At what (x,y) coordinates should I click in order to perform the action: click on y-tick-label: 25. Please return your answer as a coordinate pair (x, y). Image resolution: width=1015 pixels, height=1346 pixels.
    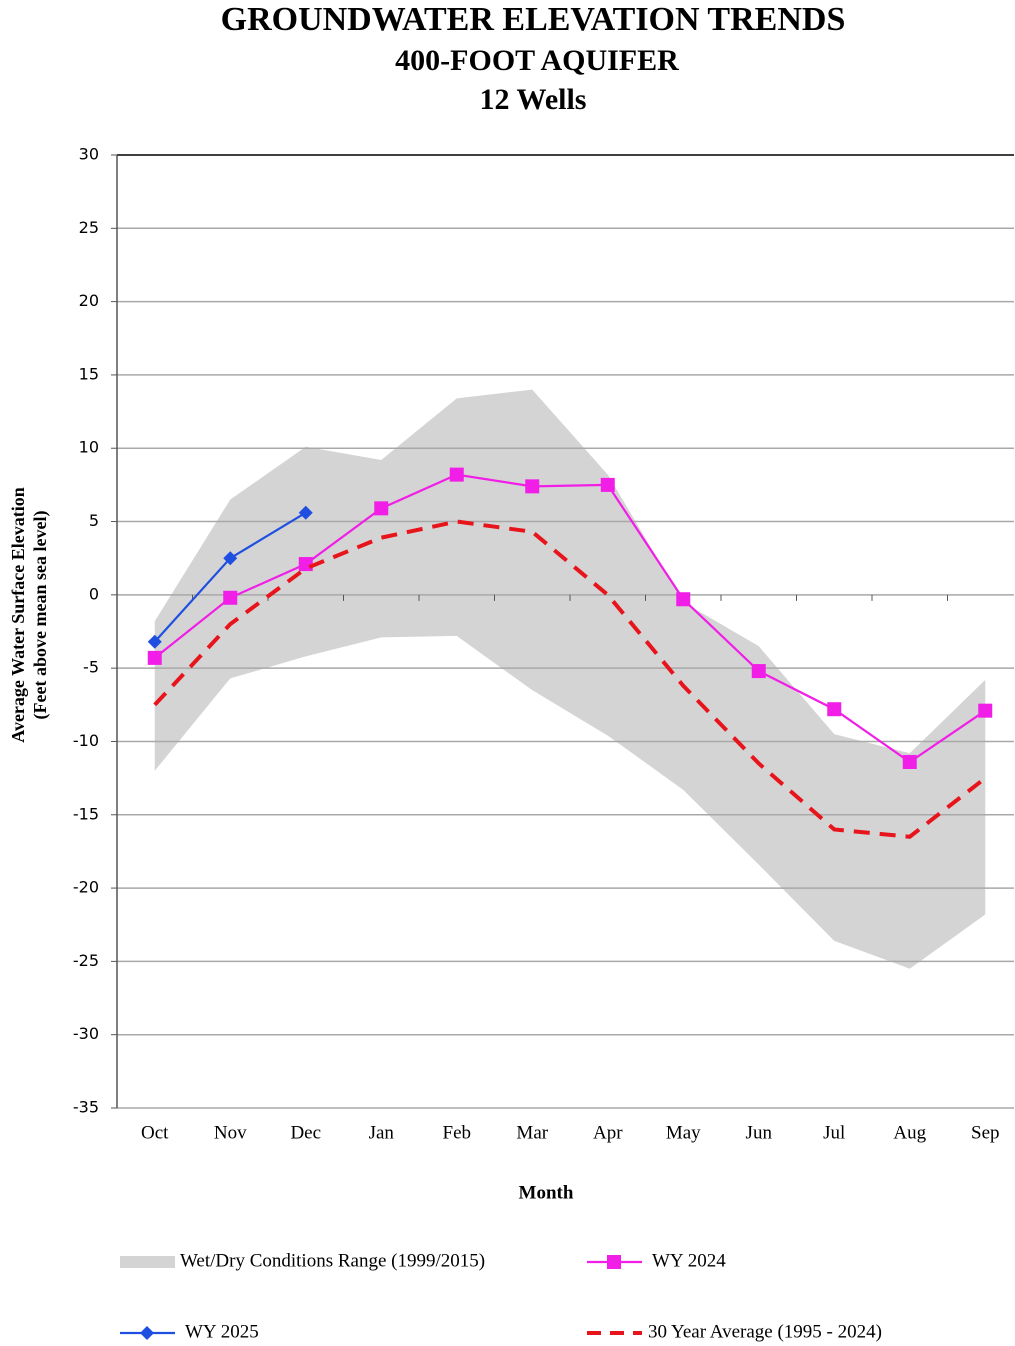
    Looking at the image, I should click on (89, 227).